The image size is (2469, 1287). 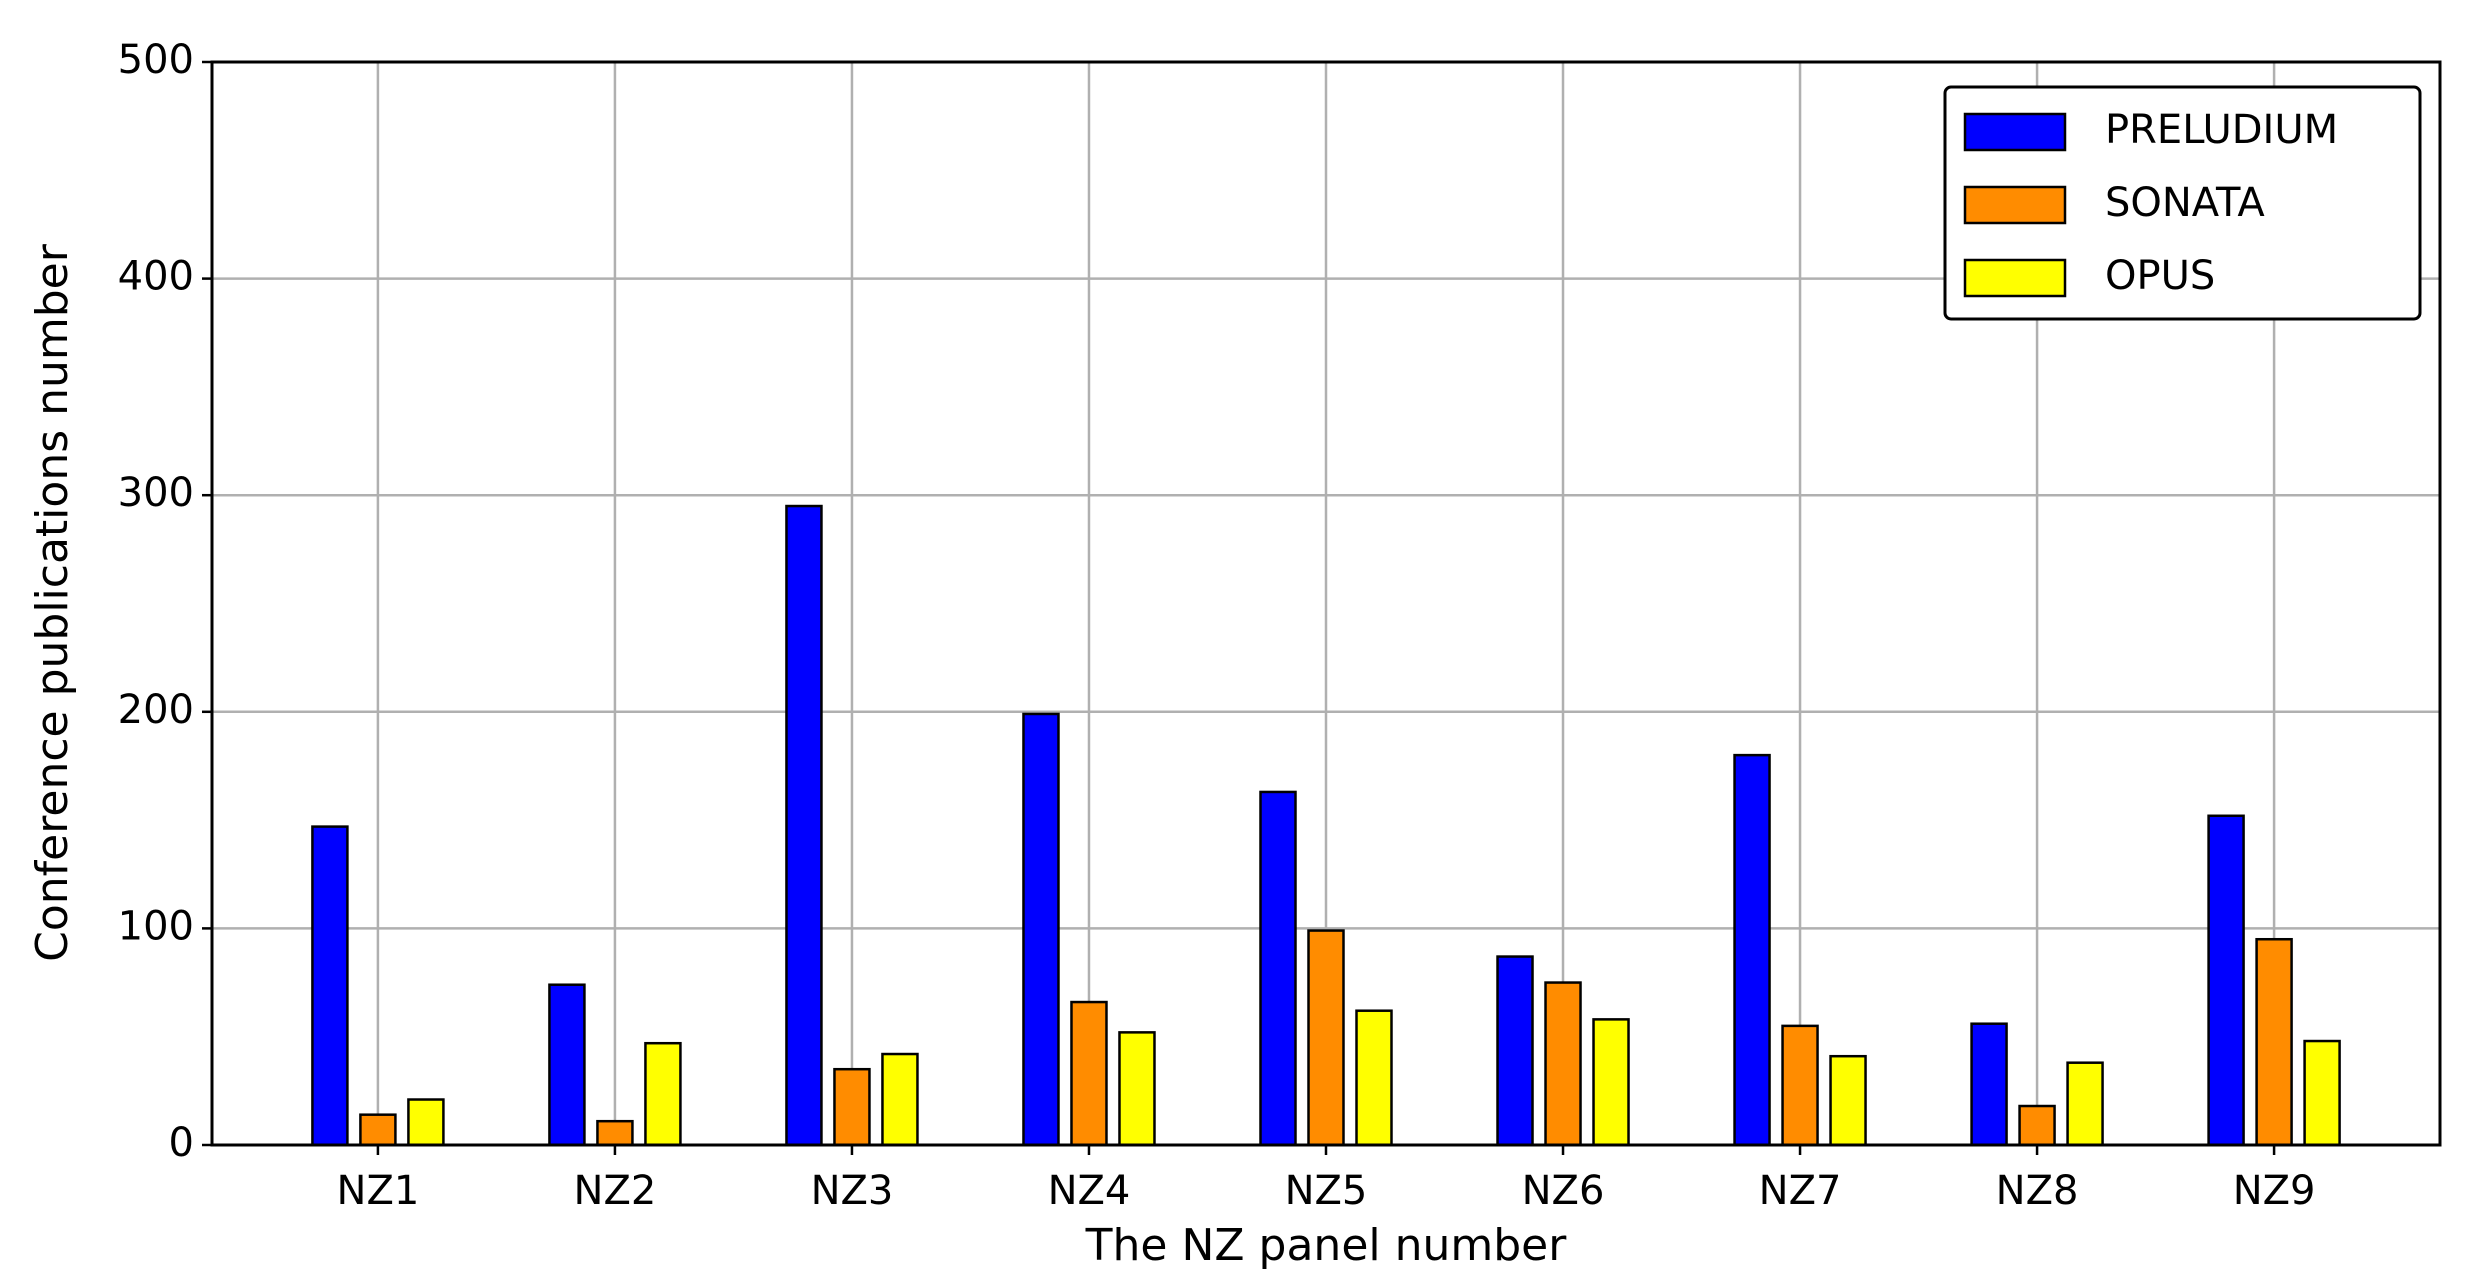 I want to click on x-tick-label: NZ7, so click(x=1800, y=1191).